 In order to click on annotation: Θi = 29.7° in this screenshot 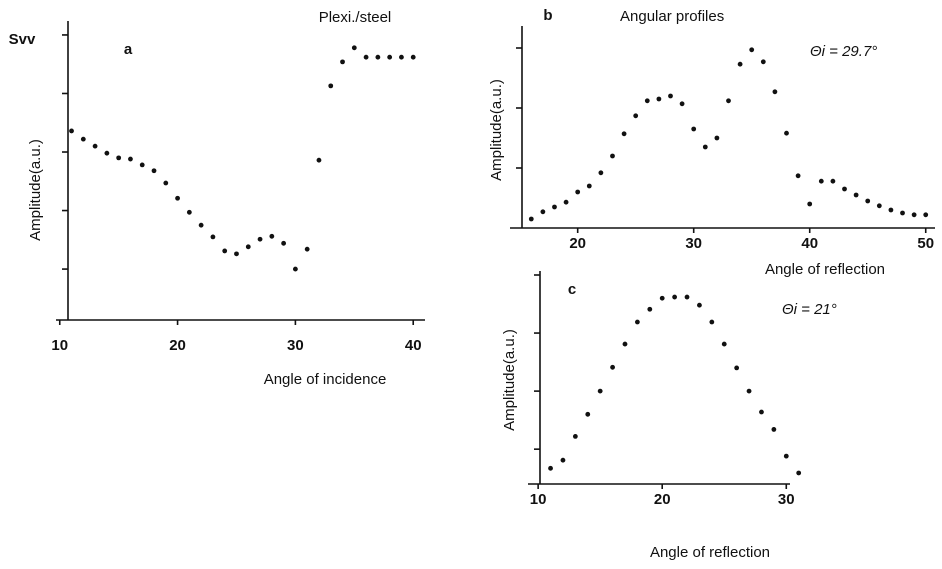, I will do `click(843, 51)`.